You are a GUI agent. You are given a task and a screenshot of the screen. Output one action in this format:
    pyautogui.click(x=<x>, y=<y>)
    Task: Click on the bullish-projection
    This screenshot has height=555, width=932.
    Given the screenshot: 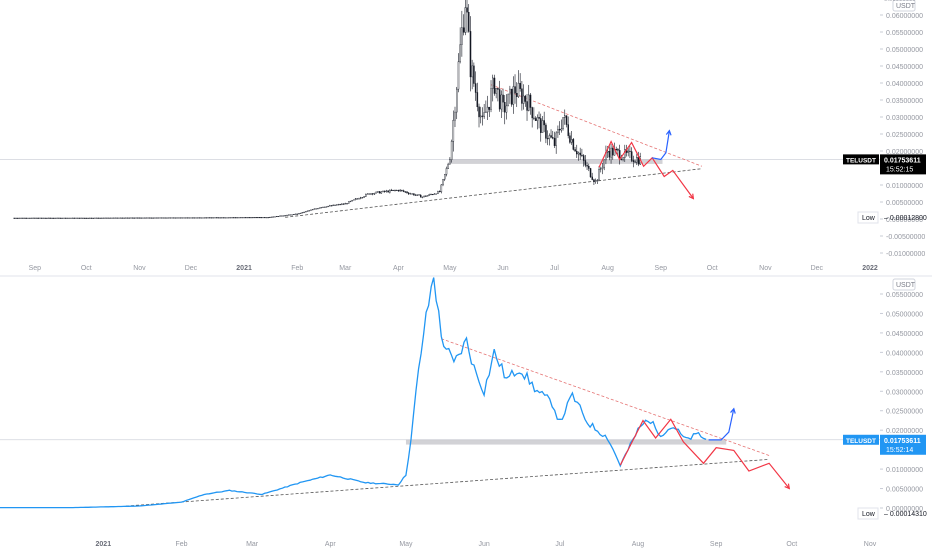 What is the action you would take?
    pyautogui.click(x=661, y=145)
    